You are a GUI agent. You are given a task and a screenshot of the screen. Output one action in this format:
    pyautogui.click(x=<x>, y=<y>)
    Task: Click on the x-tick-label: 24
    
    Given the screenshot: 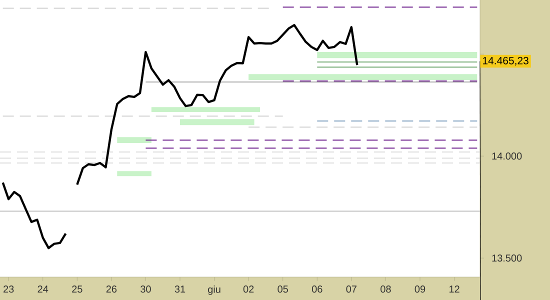 What is the action you would take?
    pyautogui.click(x=43, y=289)
    